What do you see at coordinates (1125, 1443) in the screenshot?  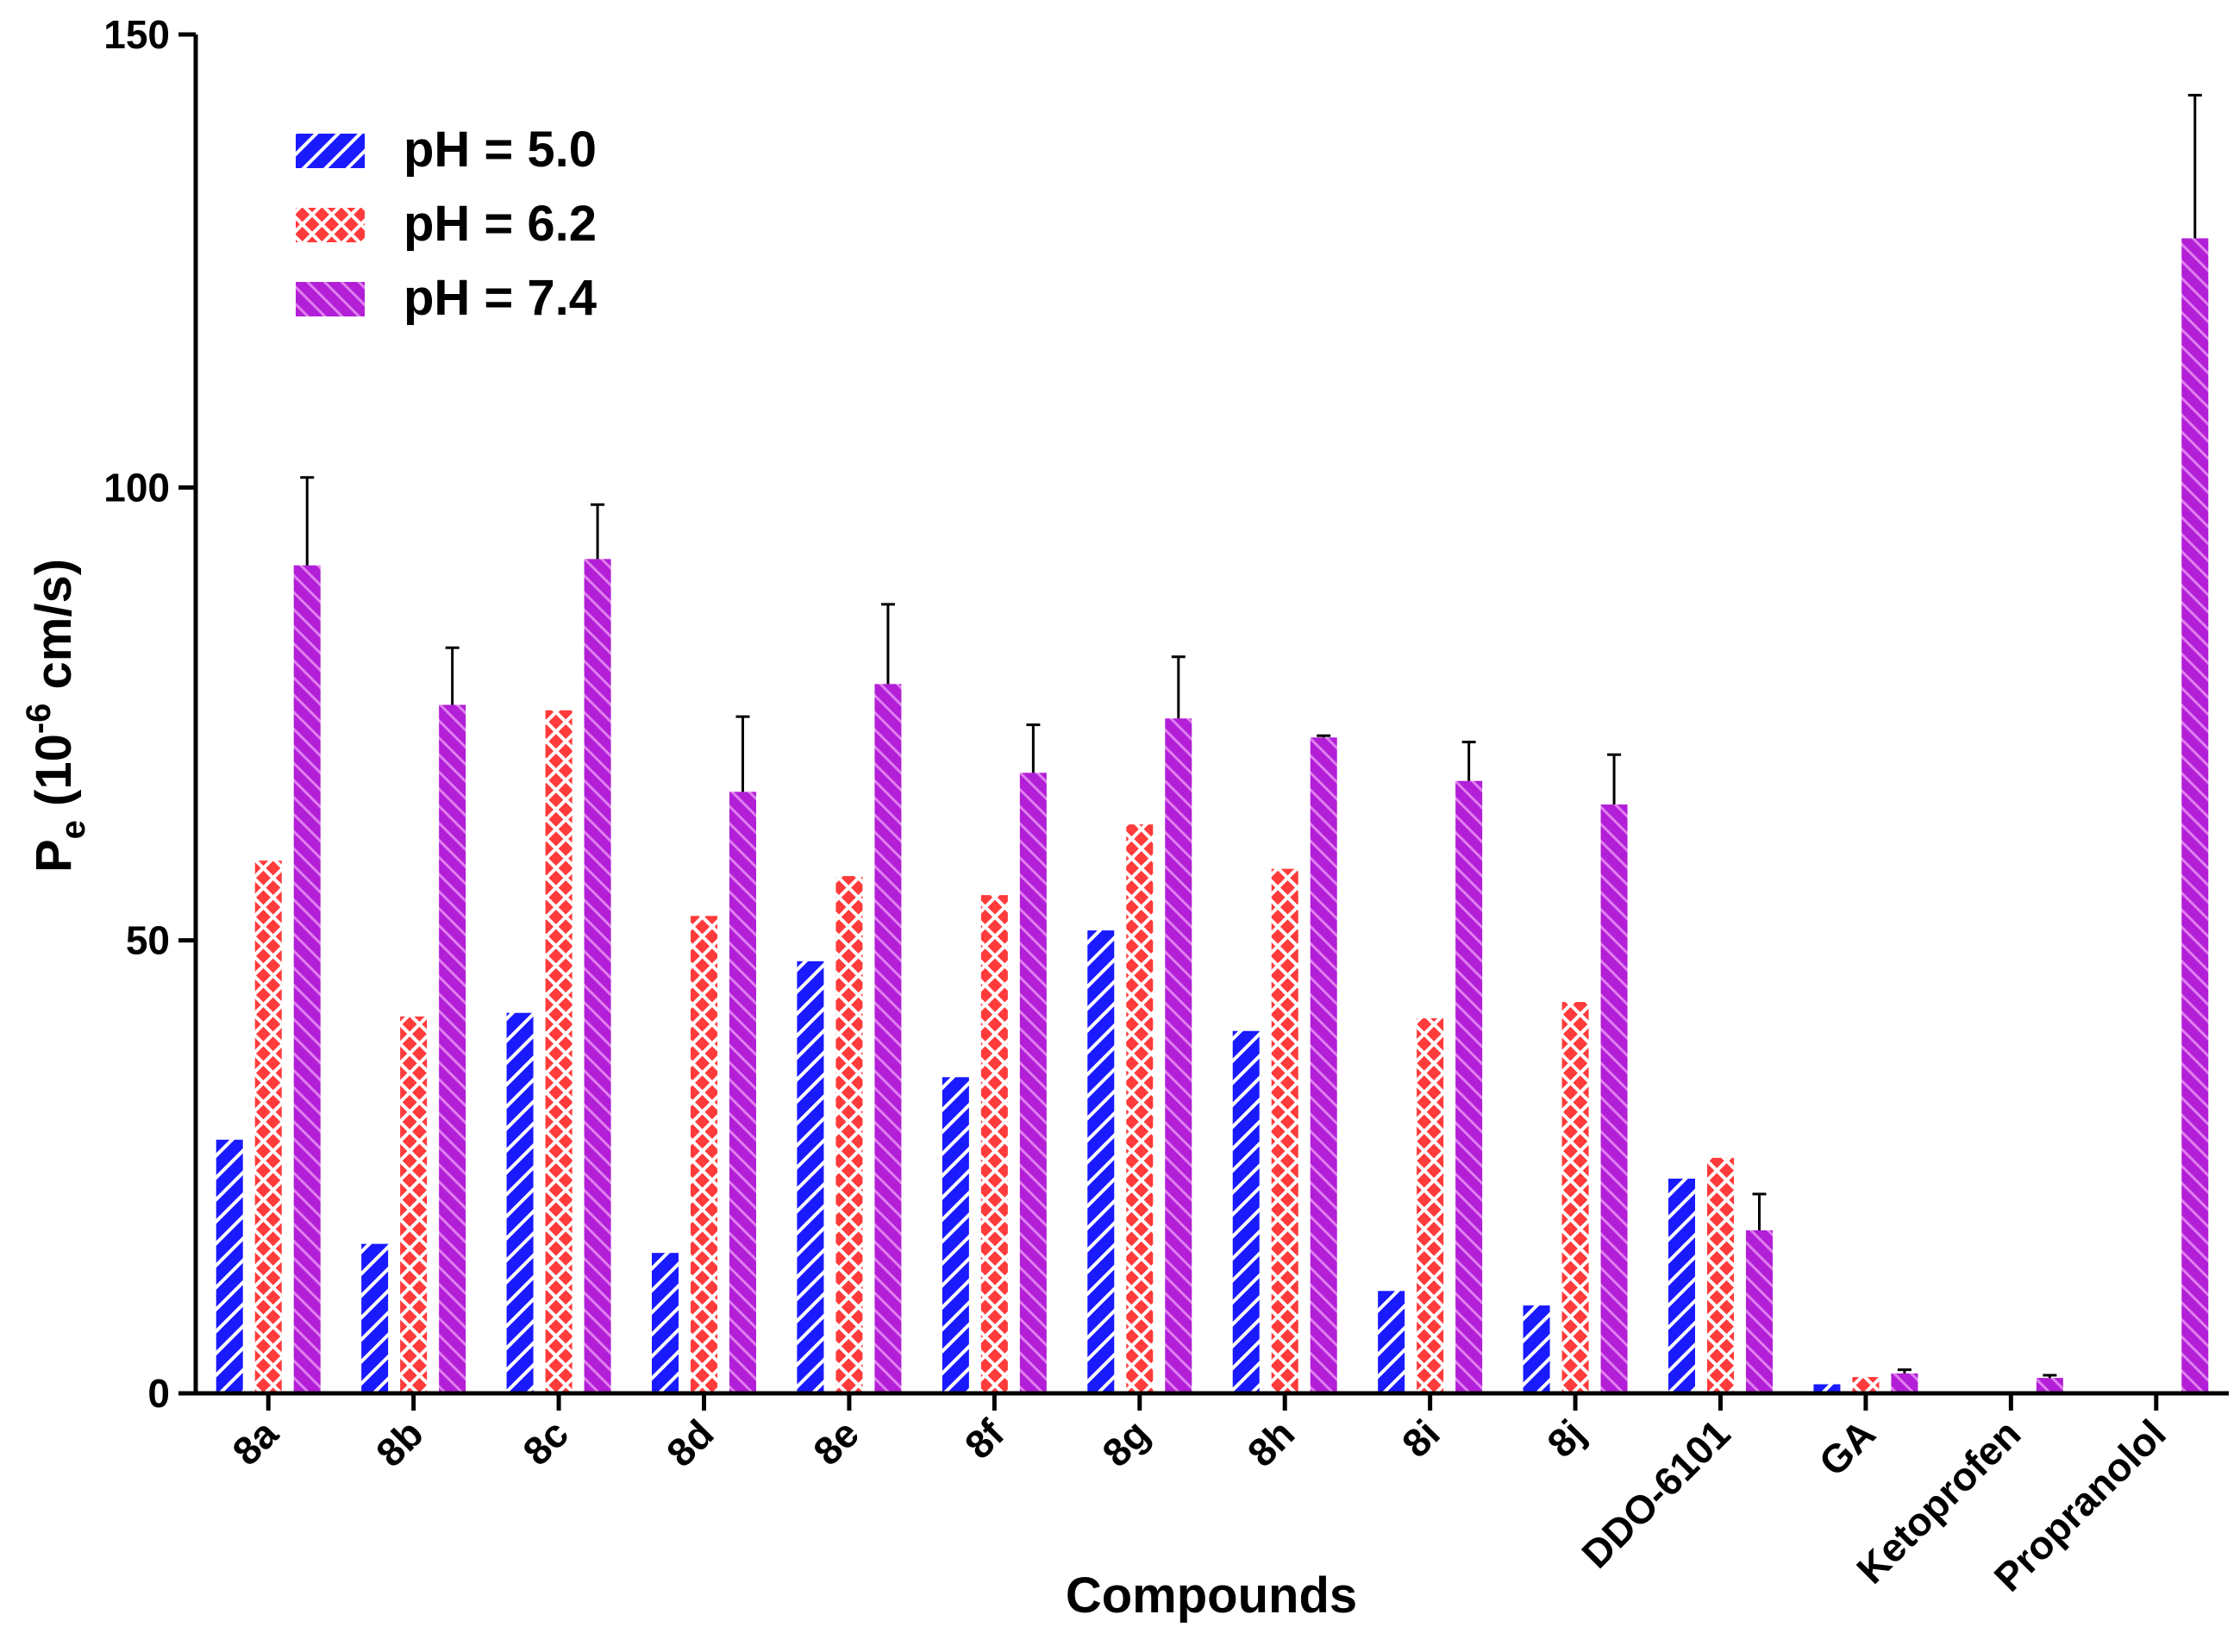 I see `x-tick-label: 8g` at bounding box center [1125, 1443].